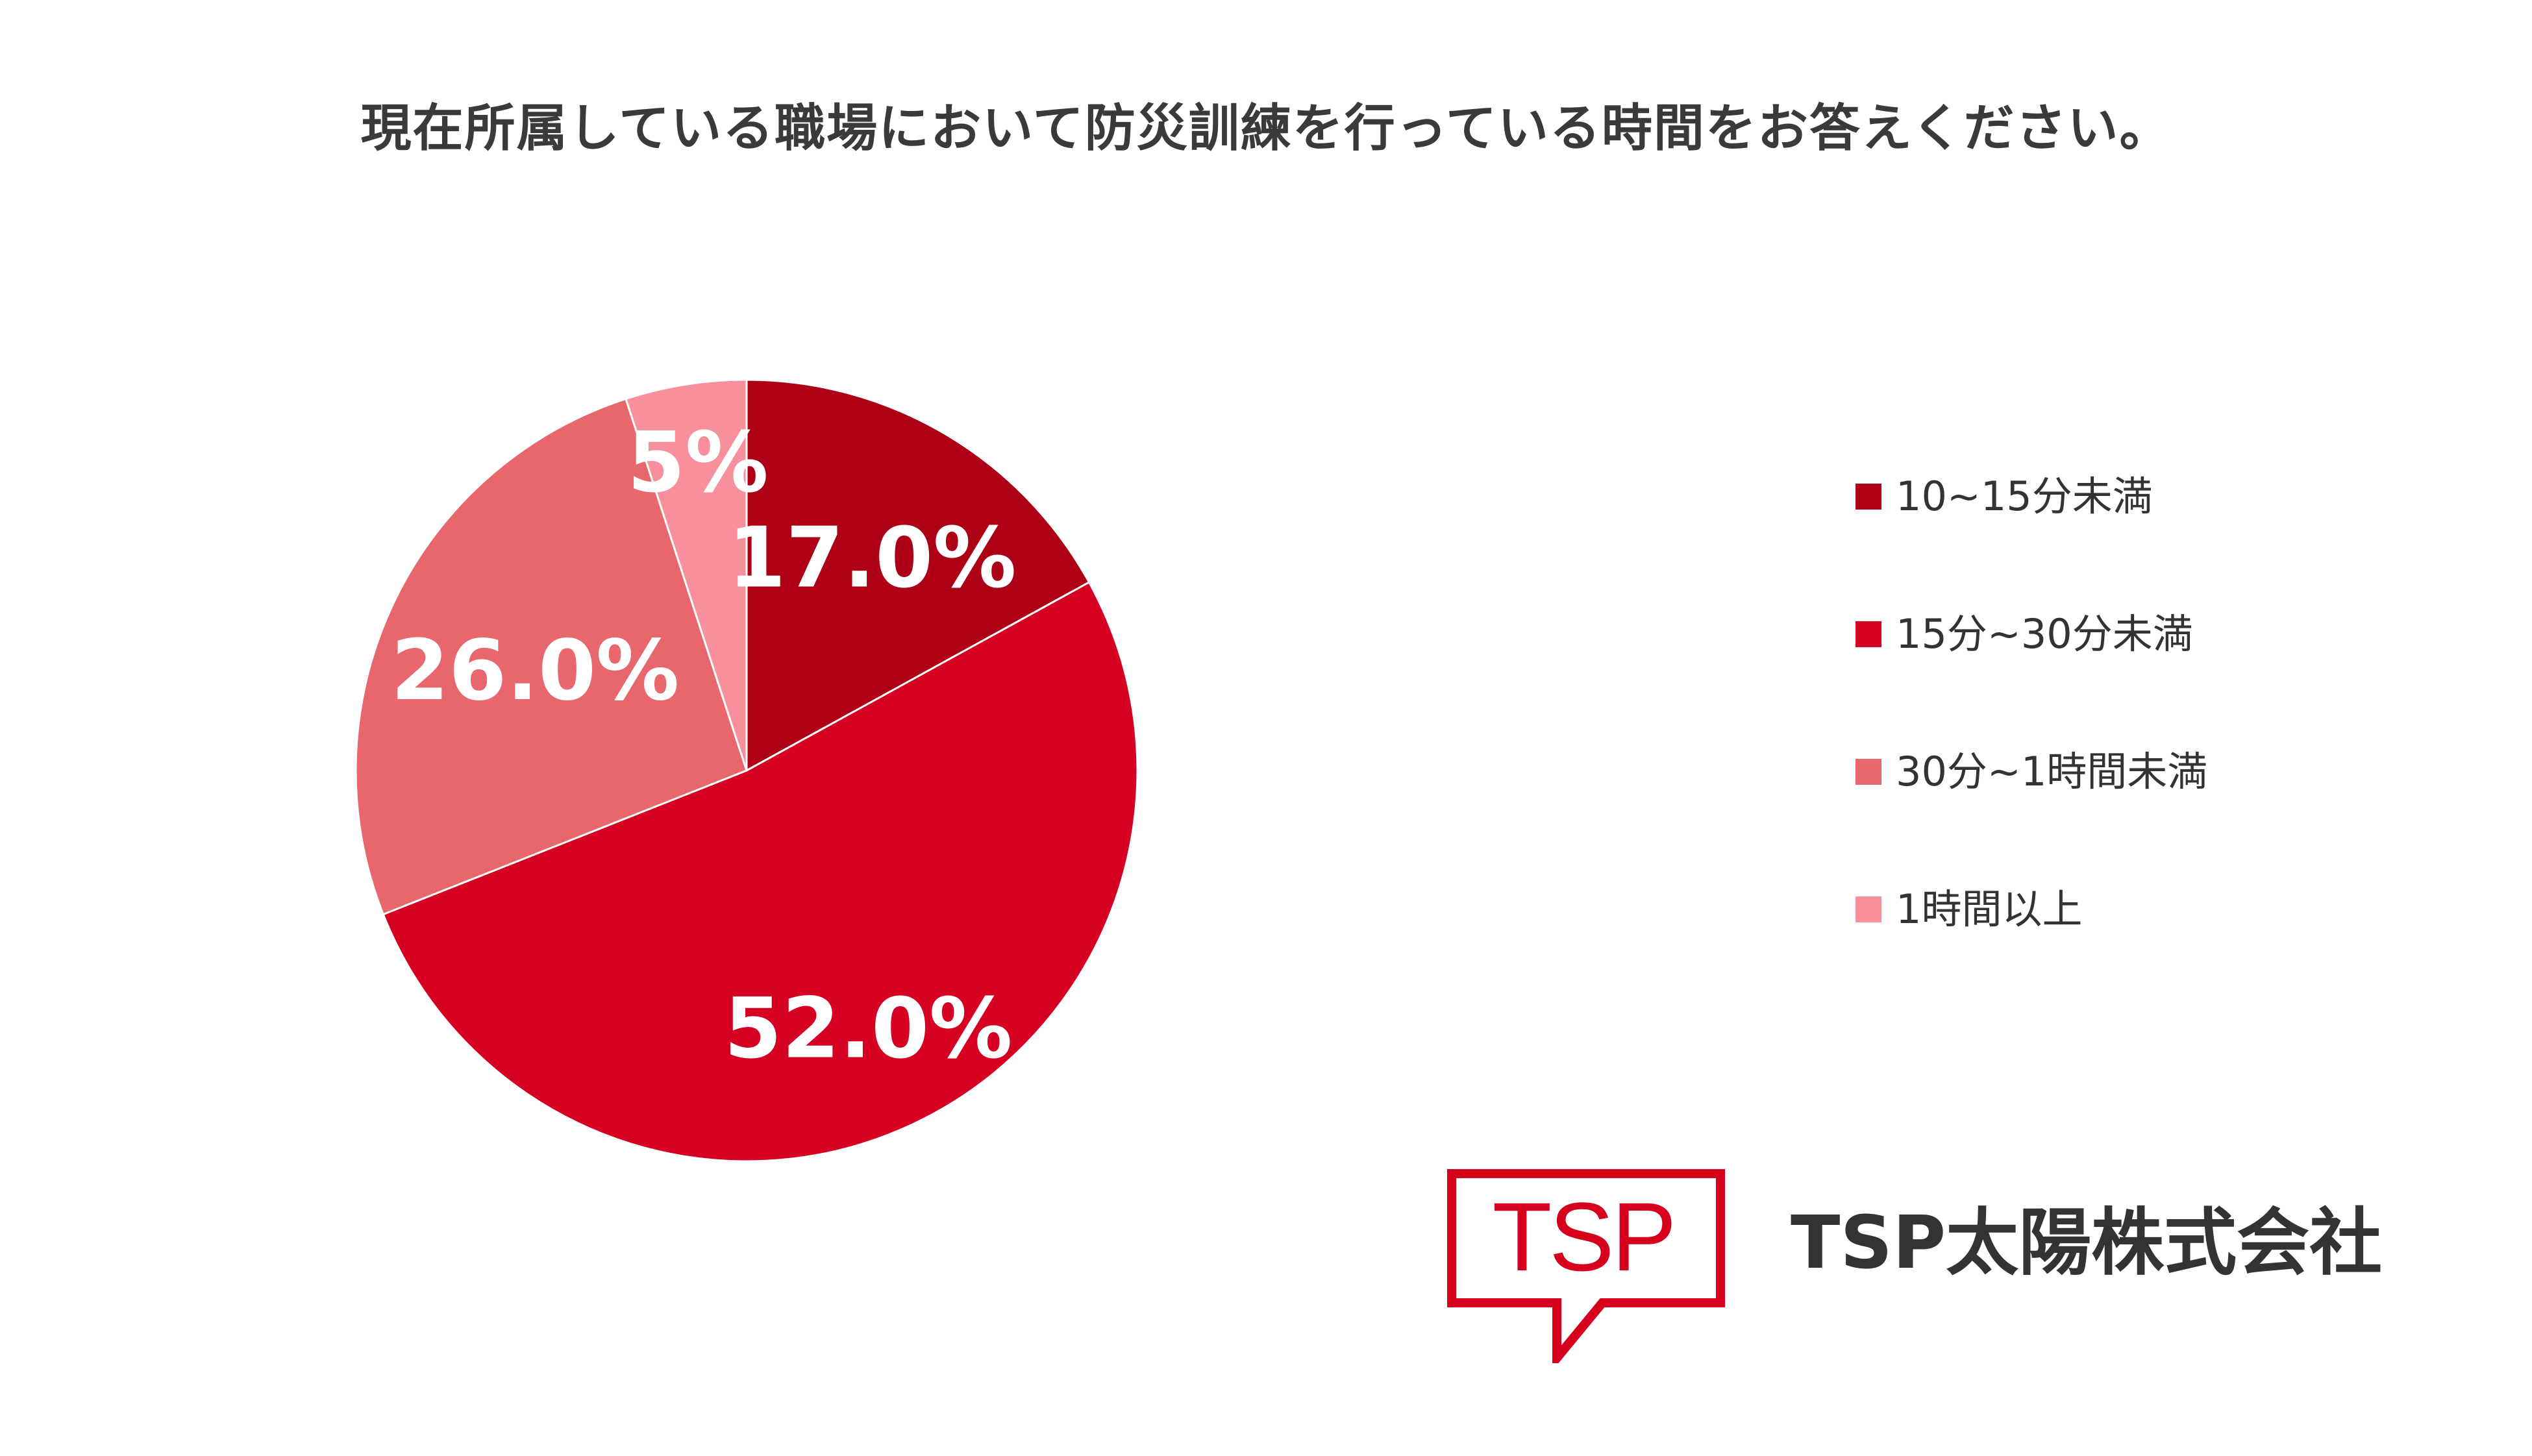  Describe the element at coordinates (1266, 128) in the screenshot. I see `chart-title: 現在所属している職場において防災訓練を行っている時間をお答えください。` at that location.